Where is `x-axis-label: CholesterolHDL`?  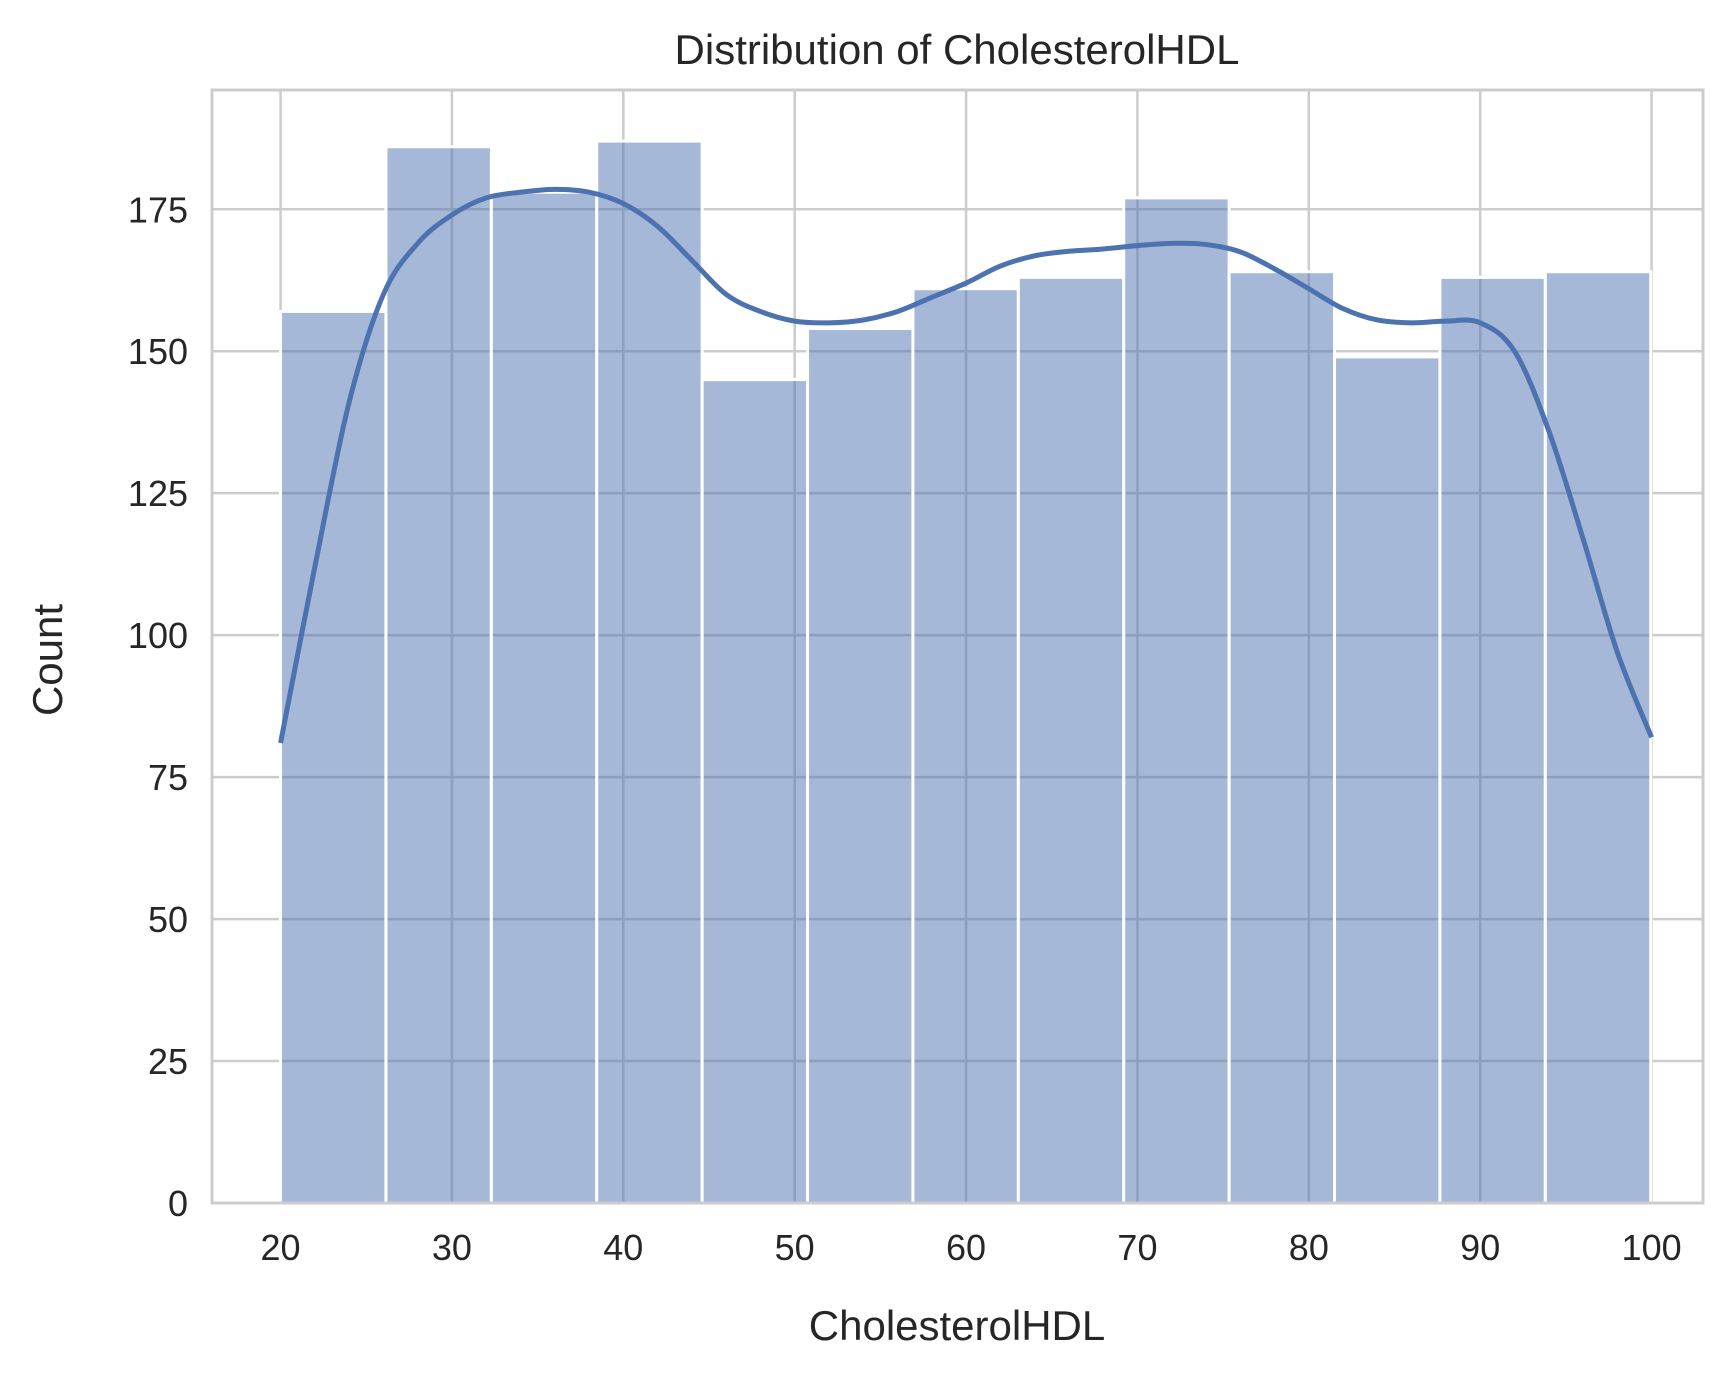
x-axis-label: CholesterolHDL is located at coordinates (957, 1325).